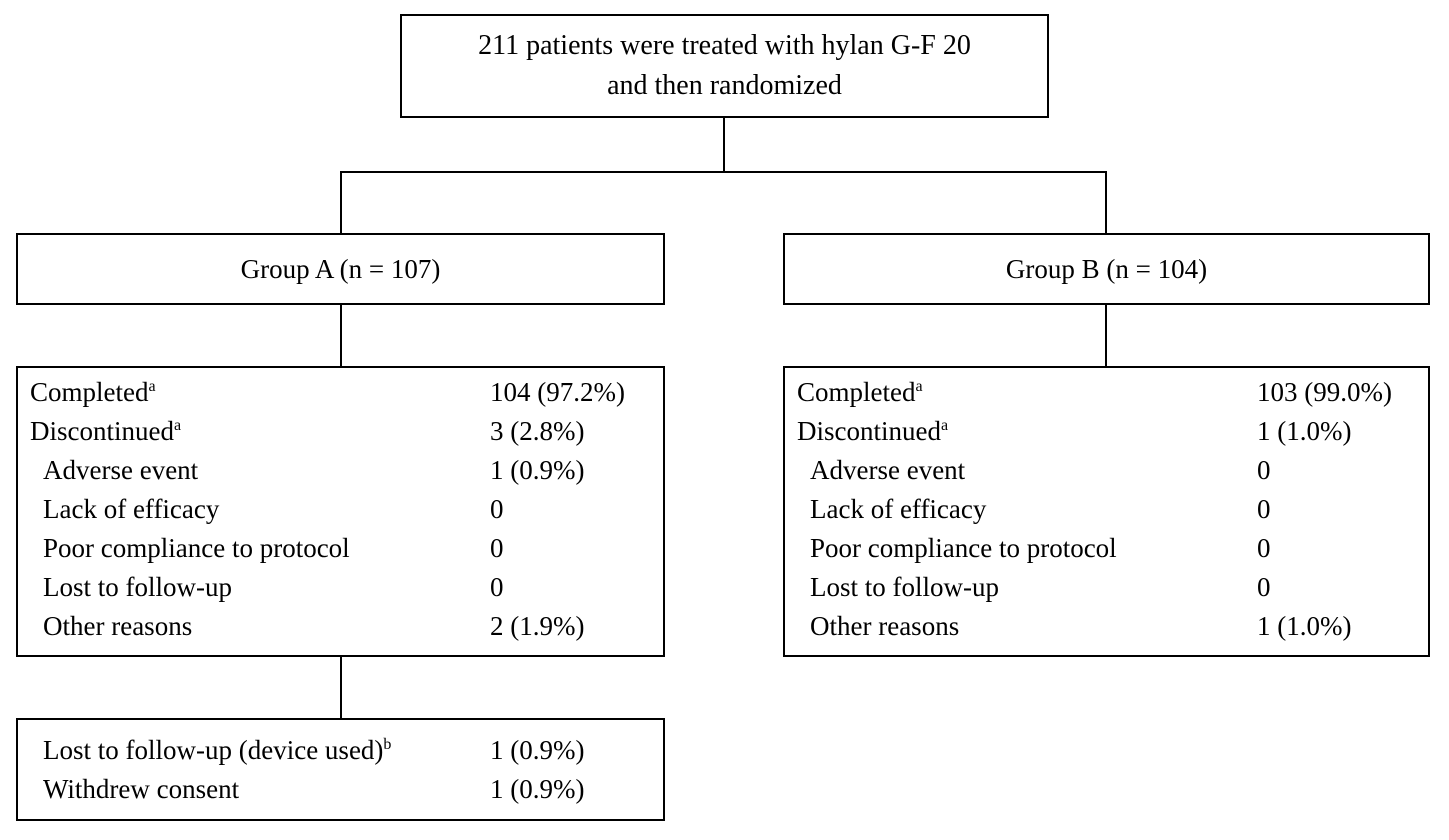  I want to click on row-value: 2 (1.9%), so click(537, 626).